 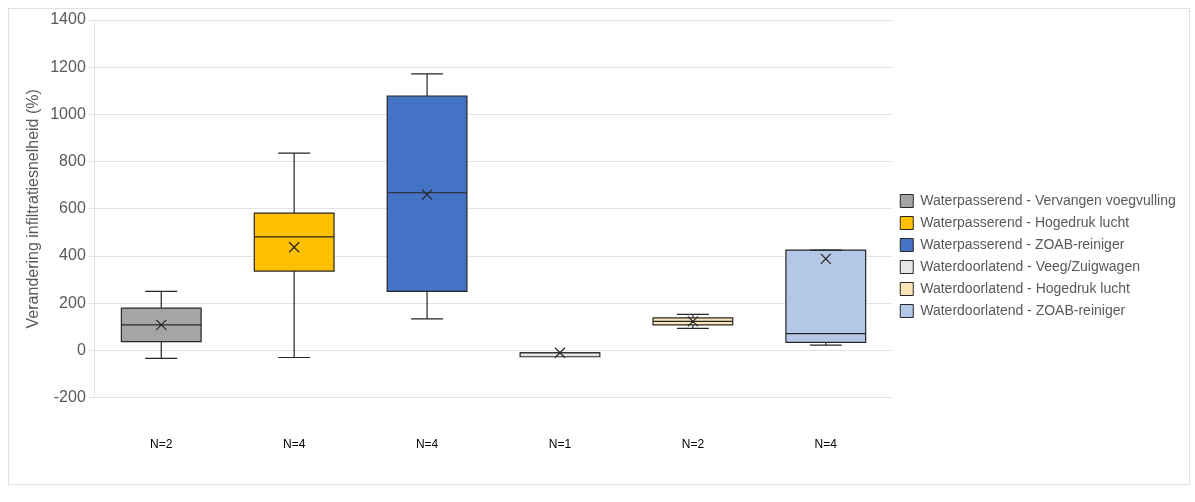 What do you see at coordinates (72, 161) in the screenshot?
I see `y-tick-label: 800` at bounding box center [72, 161].